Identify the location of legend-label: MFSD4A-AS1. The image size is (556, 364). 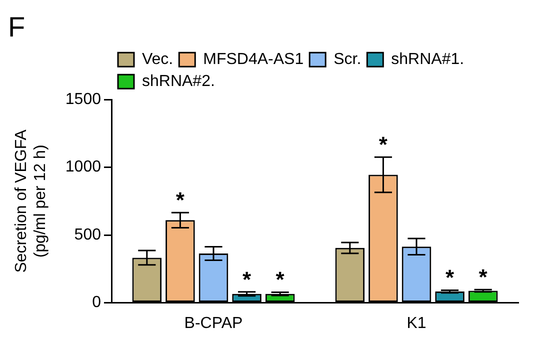
(253, 59).